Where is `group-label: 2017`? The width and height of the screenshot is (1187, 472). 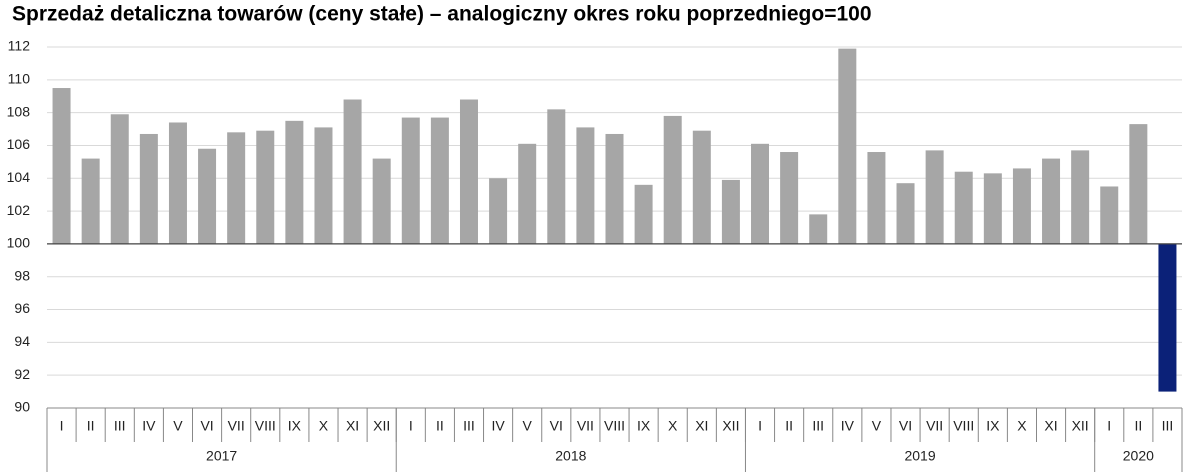 group-label: 2017 is located at coordinates (221, 456).